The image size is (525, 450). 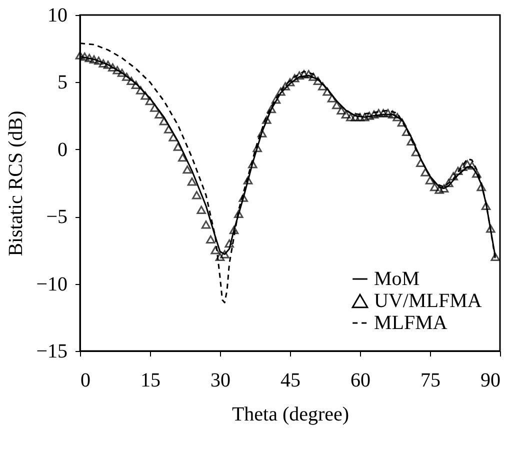 I want to click on y-tick-label: −15, so click(x=52, y=351).